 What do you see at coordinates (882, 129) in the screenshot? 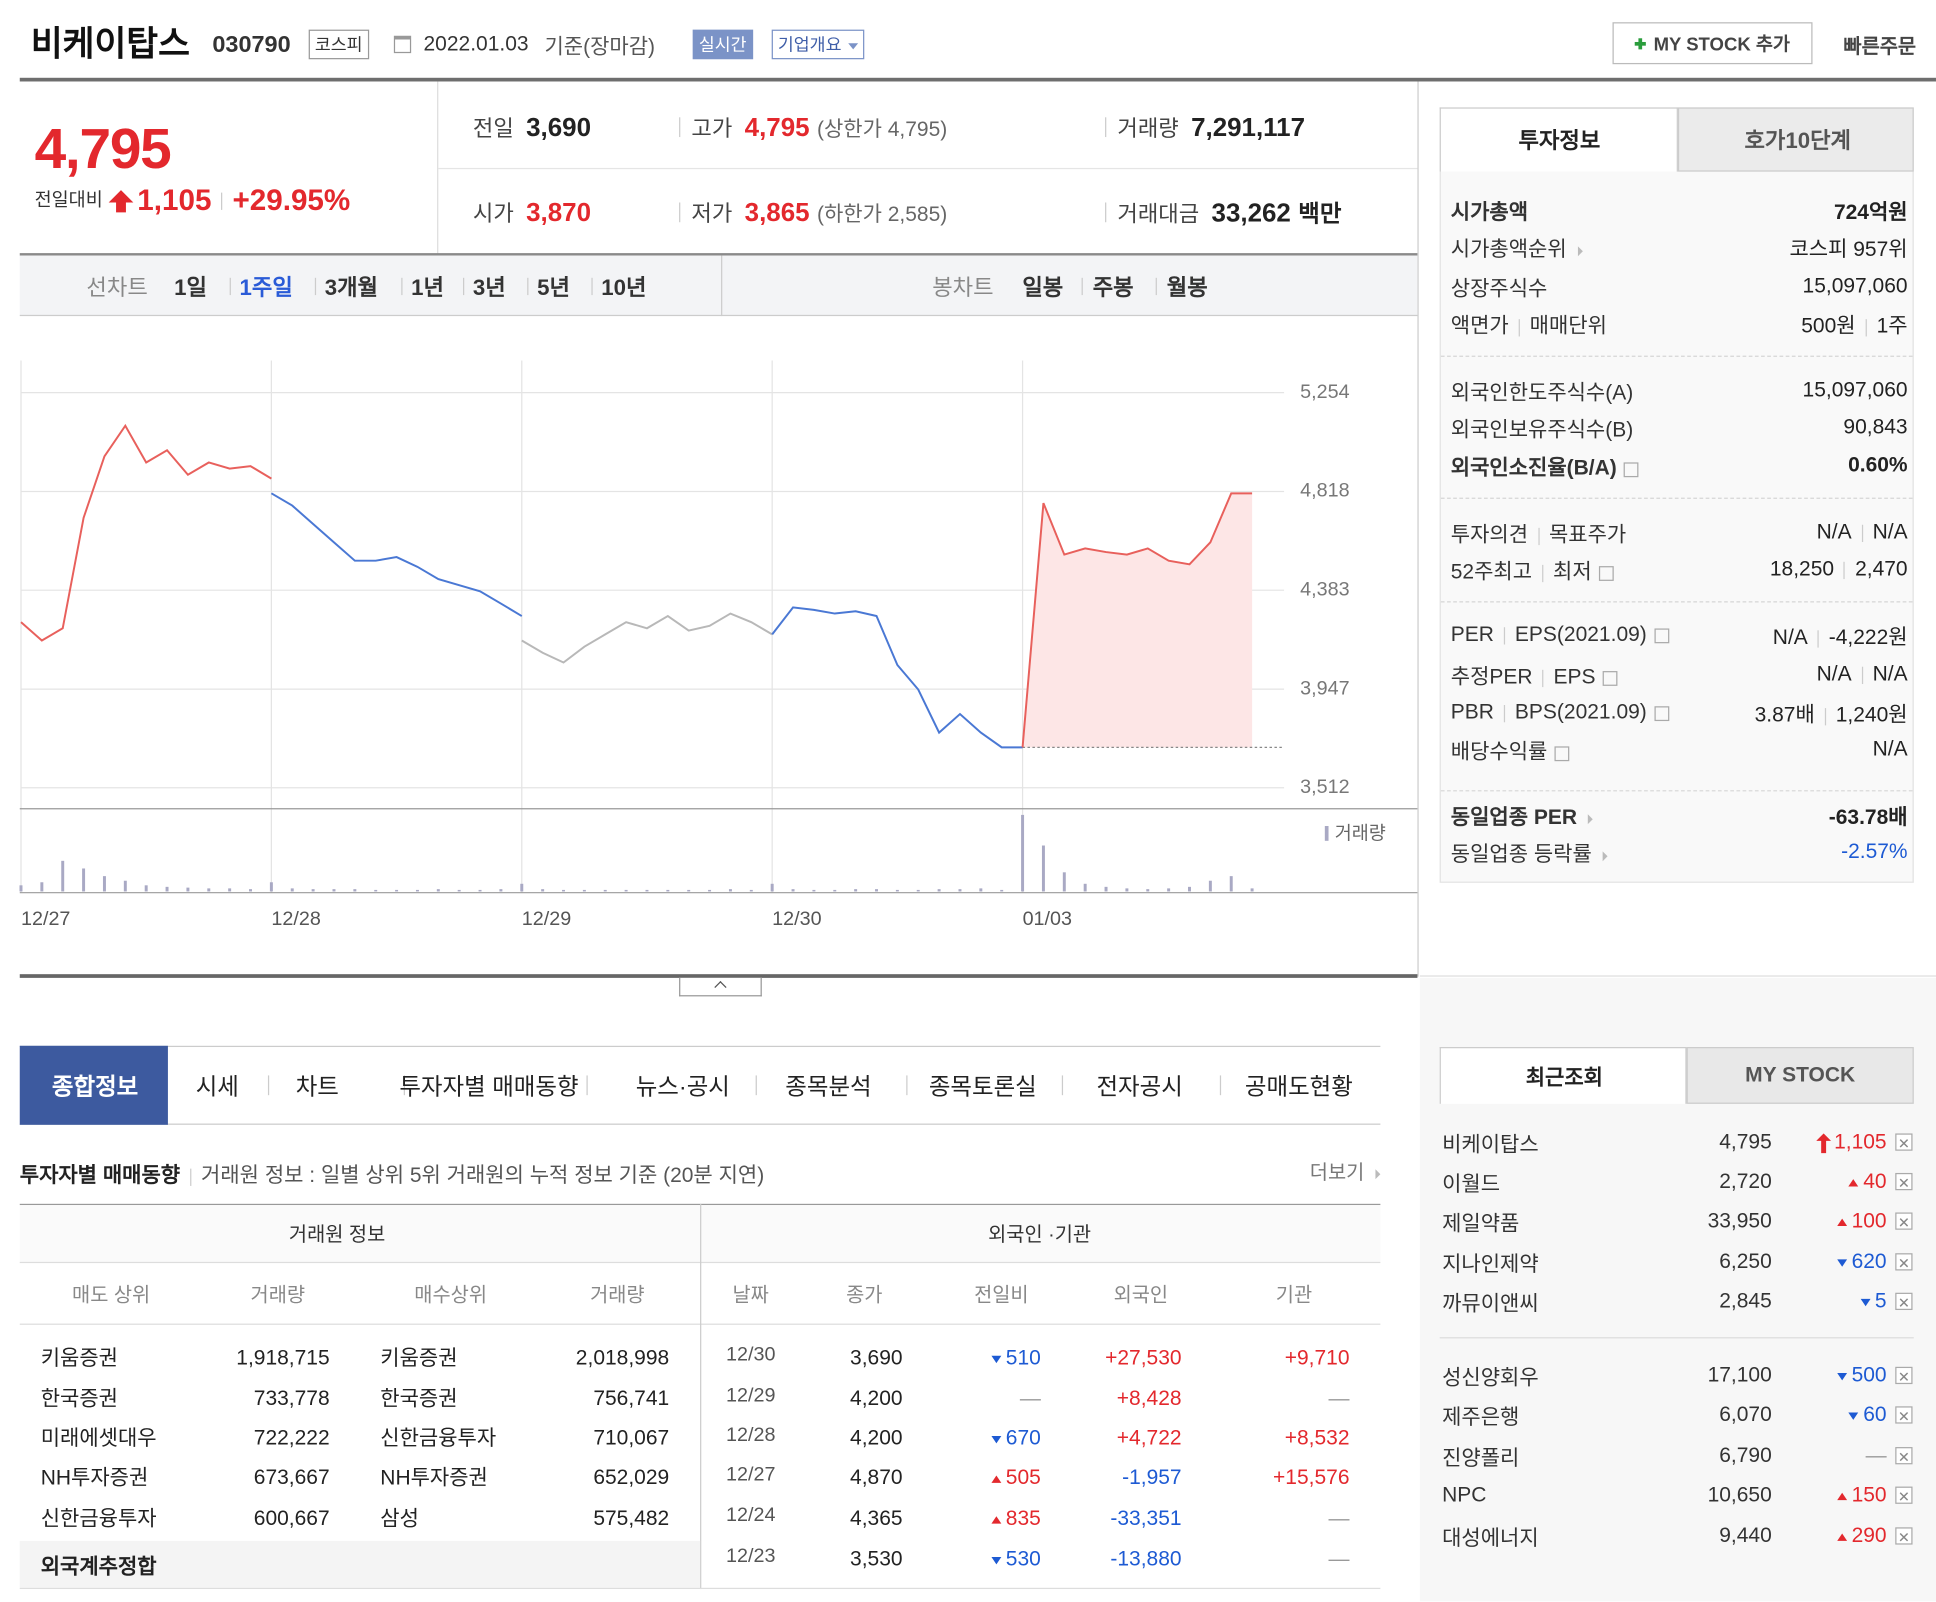
I see `quote-note: (상한가 4,795)` at bounding box center [882, 129].